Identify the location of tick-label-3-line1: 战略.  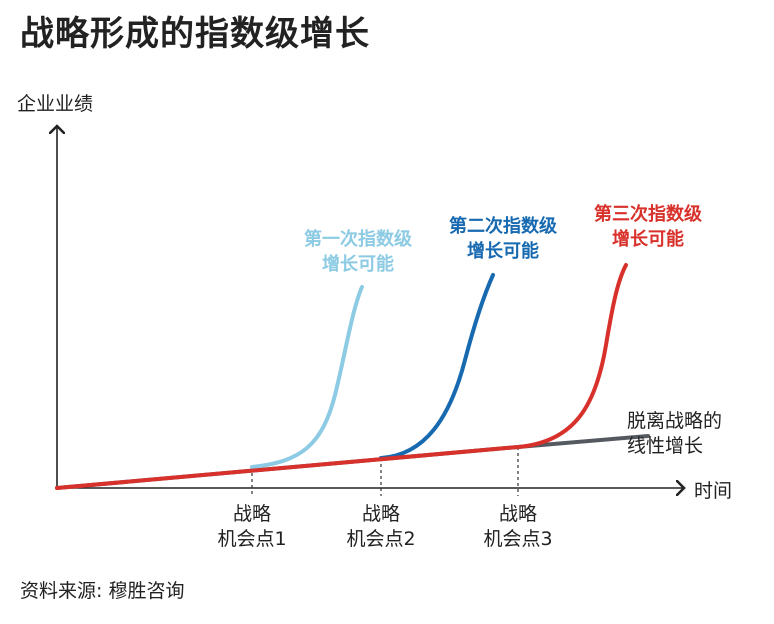
(518, 514).